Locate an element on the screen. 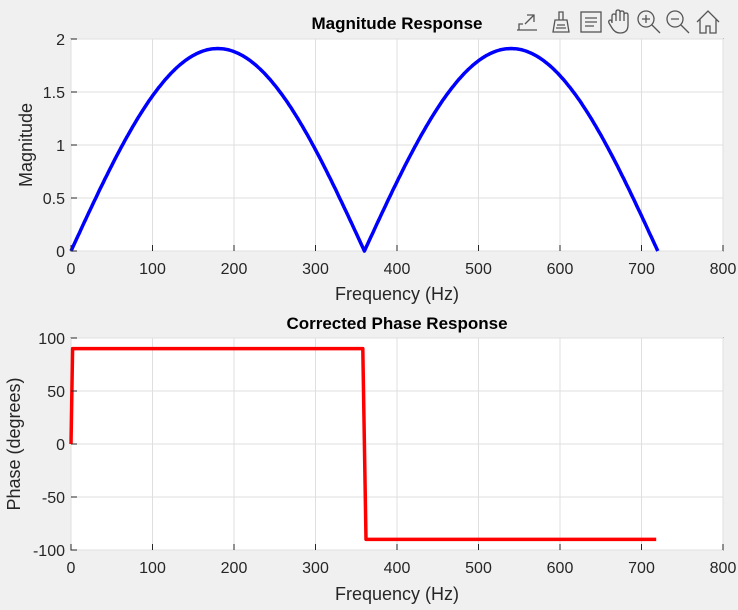 The width and height of the screenshot is (738, 610). y-tick-label: 100 is located at coordinates (51, 339).